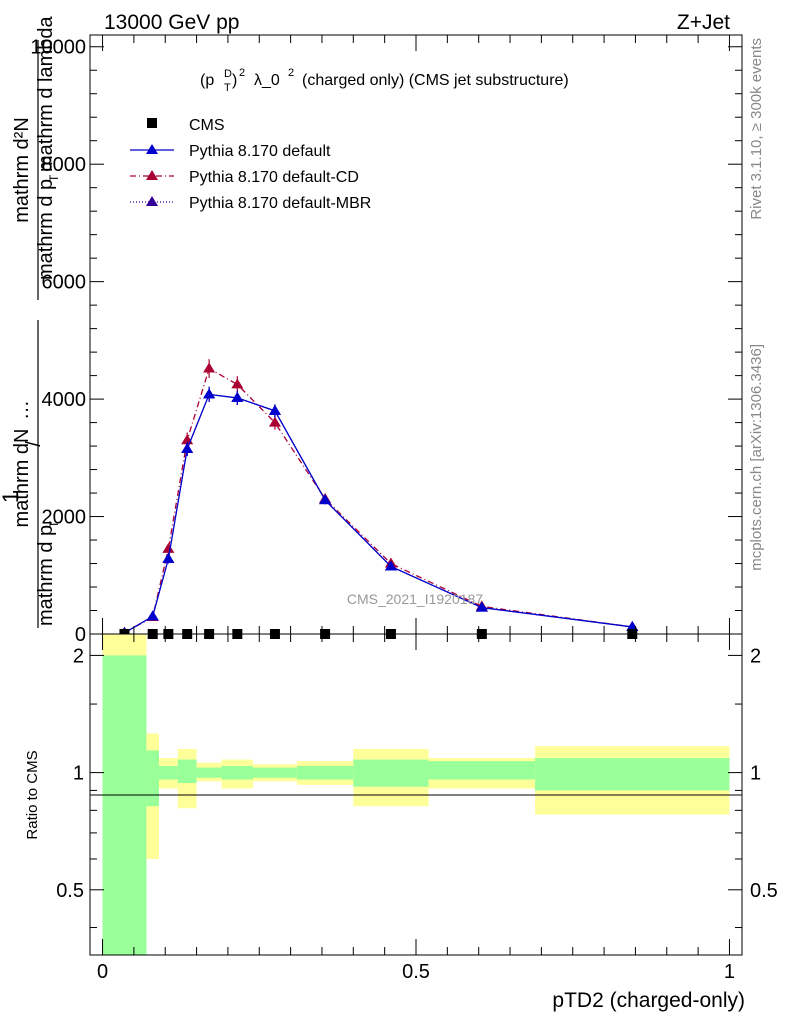 This screenshot has height=1024, width=786. I want to click on legend-marker-cd, so click(152, 175).